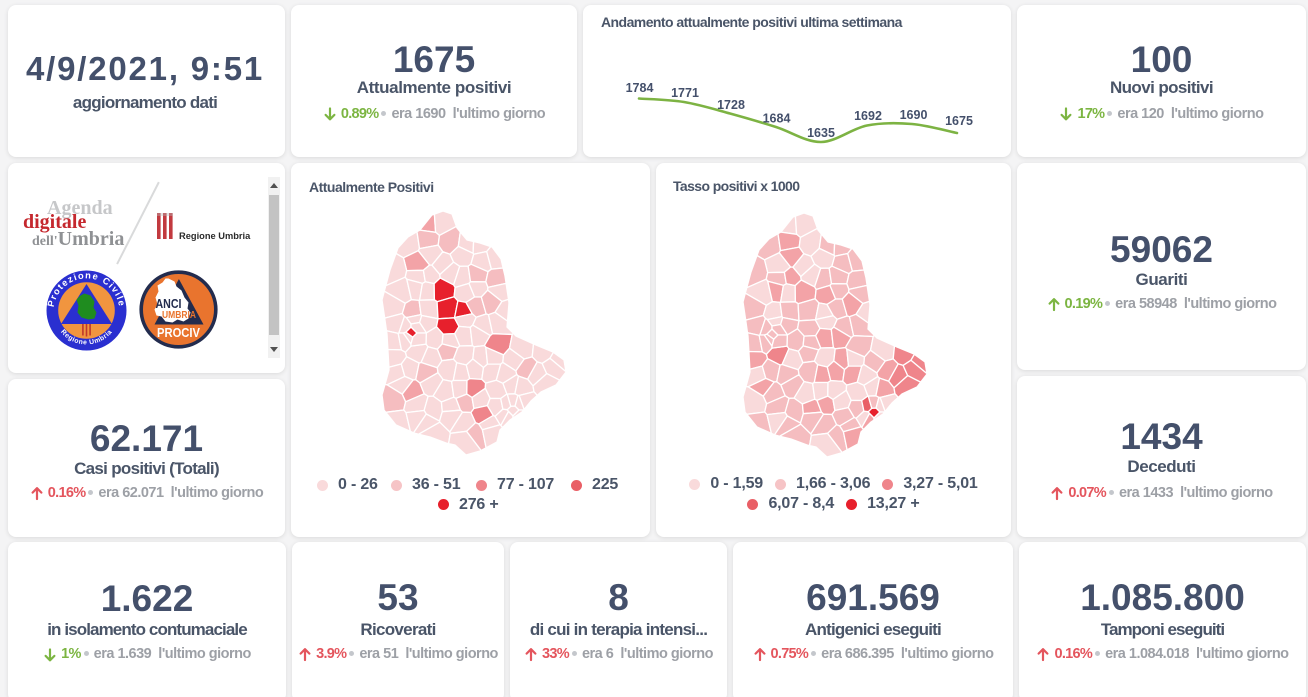 The image size is (1308, 697). I want to click on svg-text: 1690, so click(914, 115).